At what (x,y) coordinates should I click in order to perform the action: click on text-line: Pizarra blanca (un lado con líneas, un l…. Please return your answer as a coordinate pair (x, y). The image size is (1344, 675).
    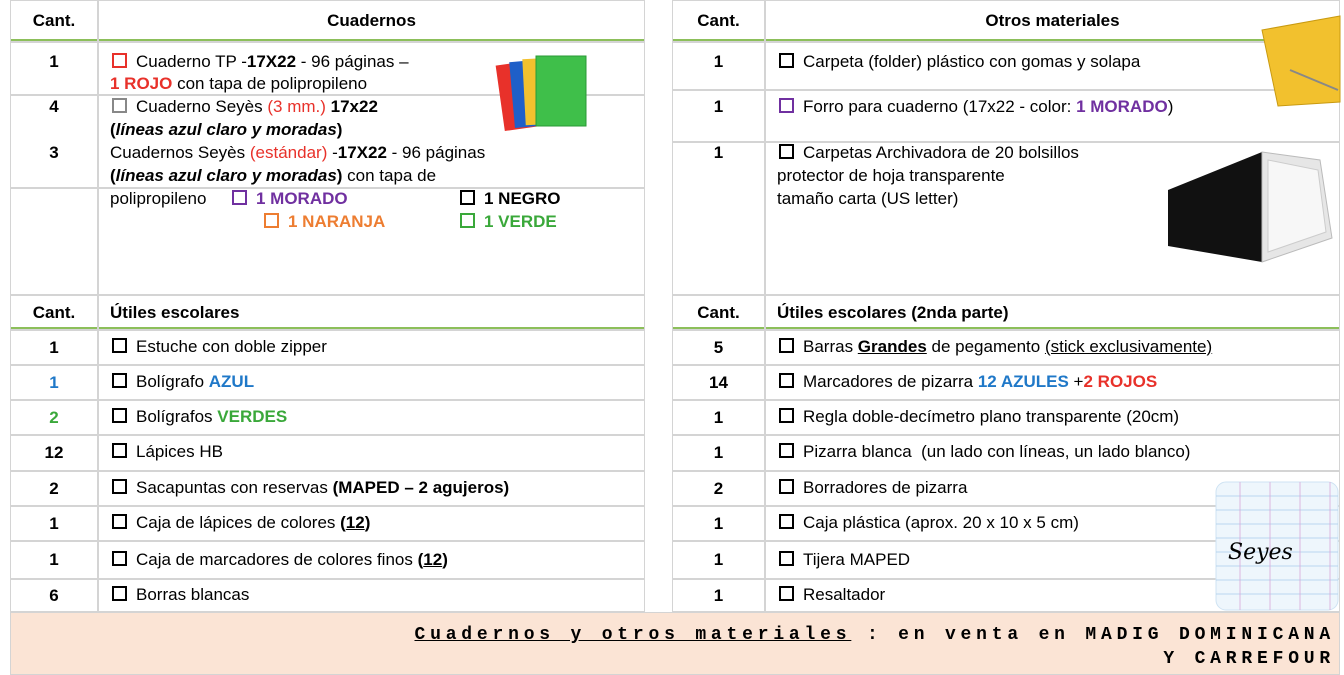
    Looking at the image, I should click on (983, 452).